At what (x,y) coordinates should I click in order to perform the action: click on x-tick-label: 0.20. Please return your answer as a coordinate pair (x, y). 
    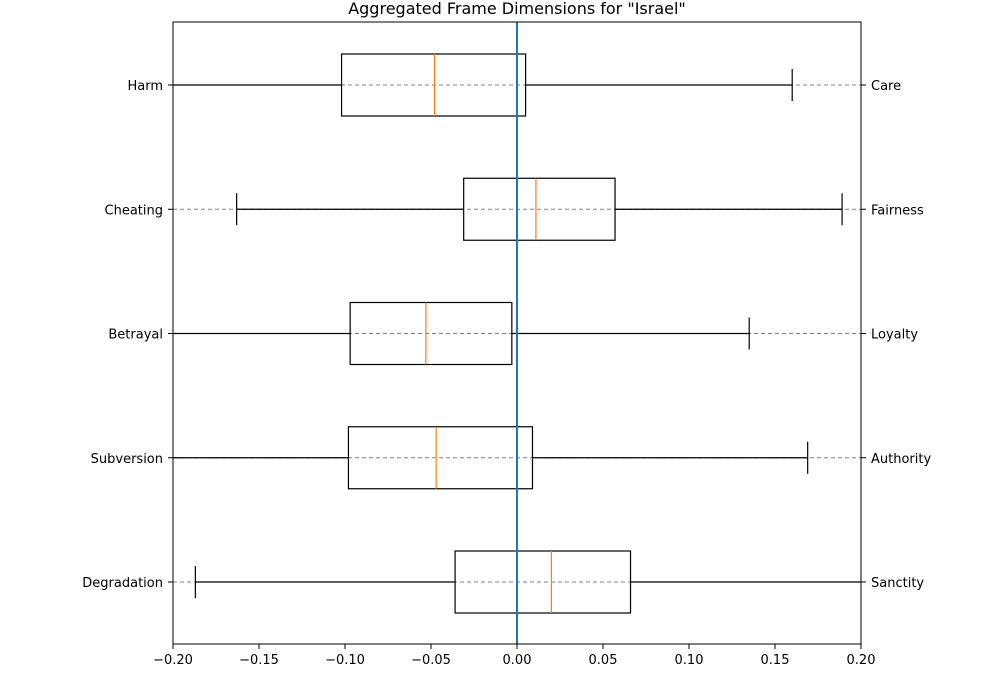
    Looking at the image, I should click on (861, 660).